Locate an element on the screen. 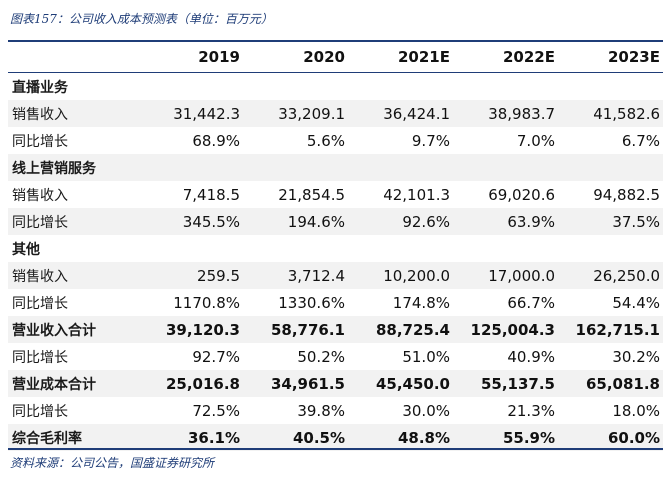  value-cell: 125,004.3 is located at coordinates (512, 329).